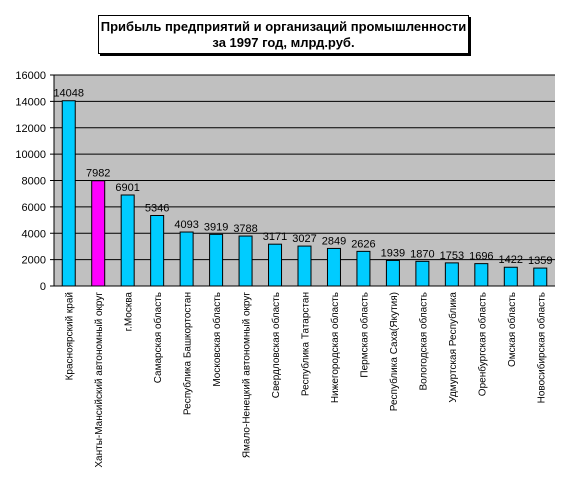  I want to click on x-tick-label: г.Москва, so click(129, 312).